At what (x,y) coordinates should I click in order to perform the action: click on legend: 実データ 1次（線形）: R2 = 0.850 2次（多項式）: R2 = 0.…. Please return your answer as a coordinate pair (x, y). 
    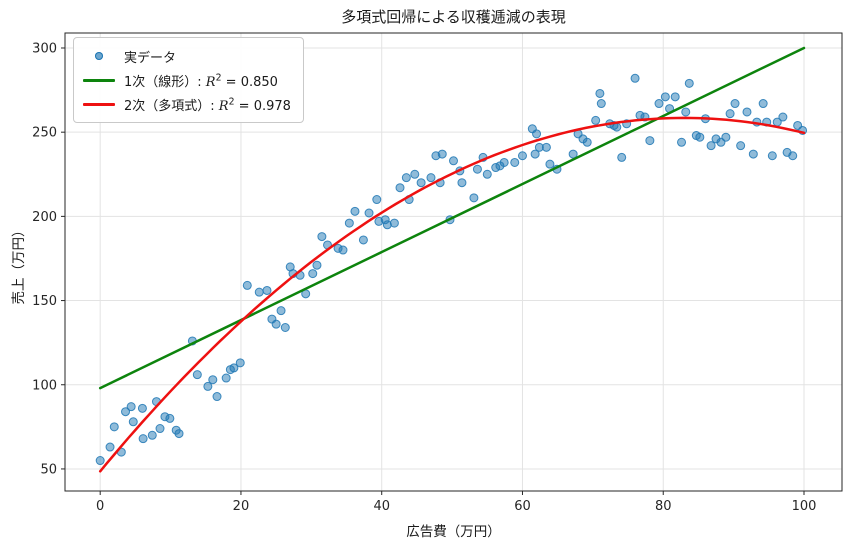
    Looking at the image, I should click on (188, 80).